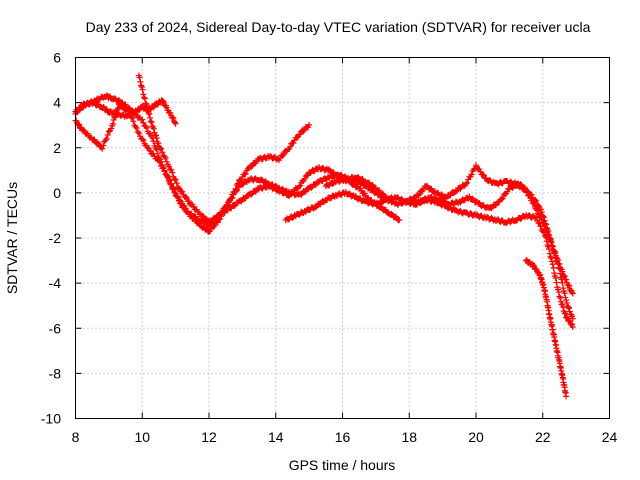 Image resolution: width=640 pixels, height=480 pixels. I want to click on series-sat-e, so click(429, 260).